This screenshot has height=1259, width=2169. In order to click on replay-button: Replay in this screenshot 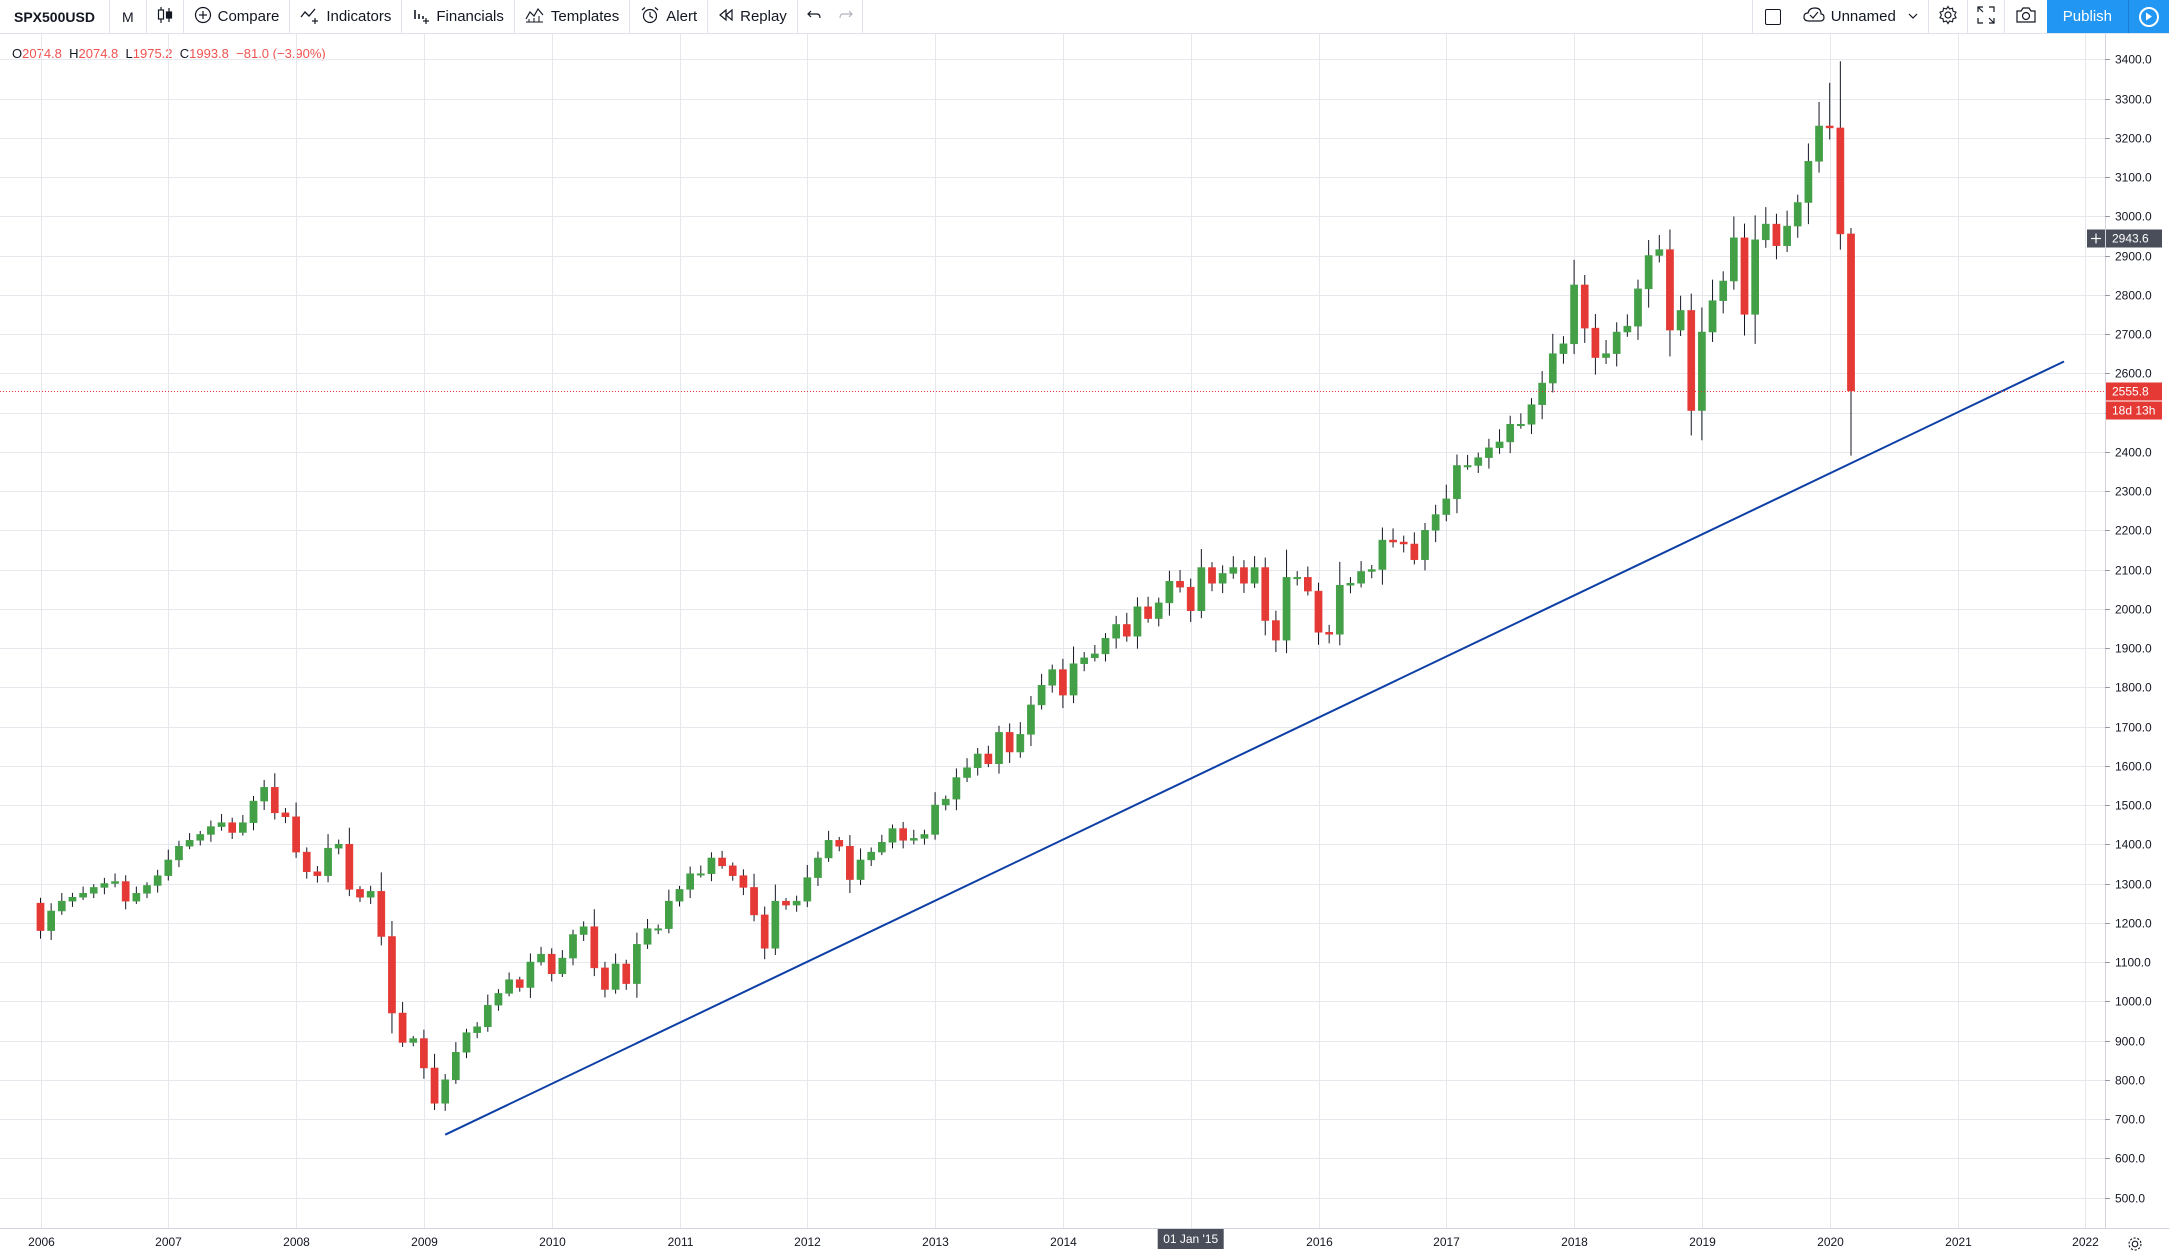, I will do `click(753, 16)`.